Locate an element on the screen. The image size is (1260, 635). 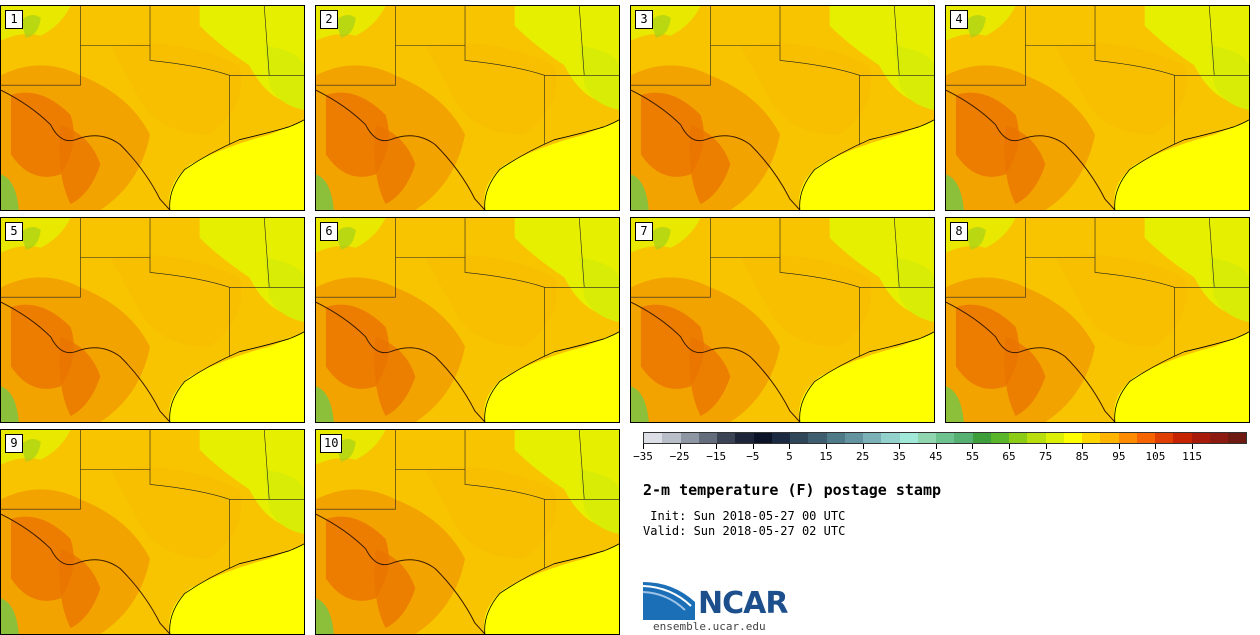
postage-stamp-map: 10 is located at coordinates (467, 532).